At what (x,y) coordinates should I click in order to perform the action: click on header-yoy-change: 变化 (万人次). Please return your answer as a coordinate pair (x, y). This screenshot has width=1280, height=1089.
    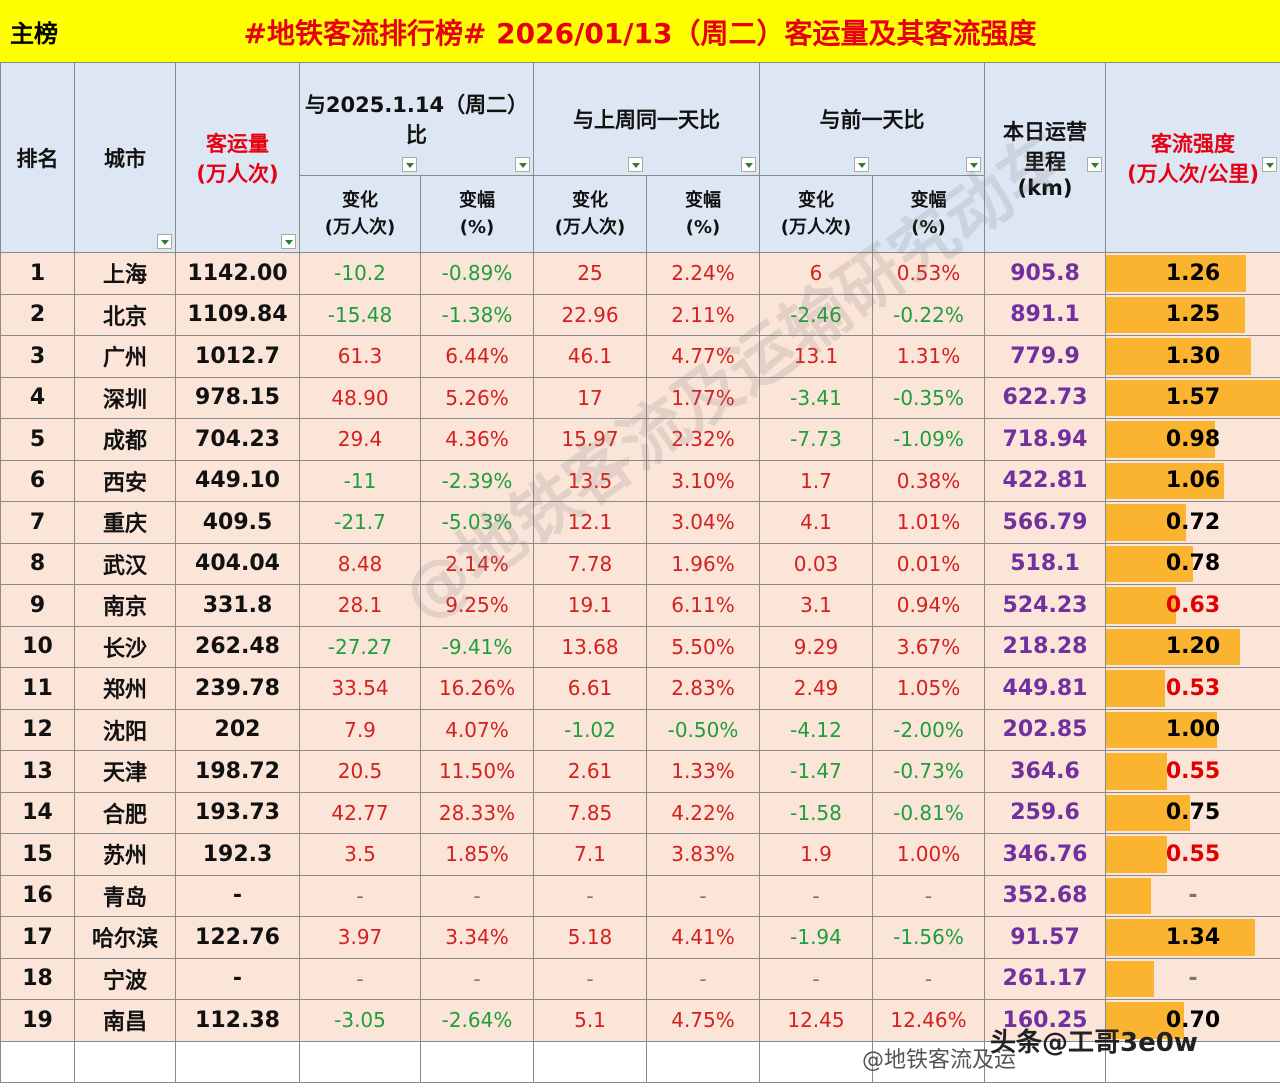
    Looking at the image, I should click on (360, 214).